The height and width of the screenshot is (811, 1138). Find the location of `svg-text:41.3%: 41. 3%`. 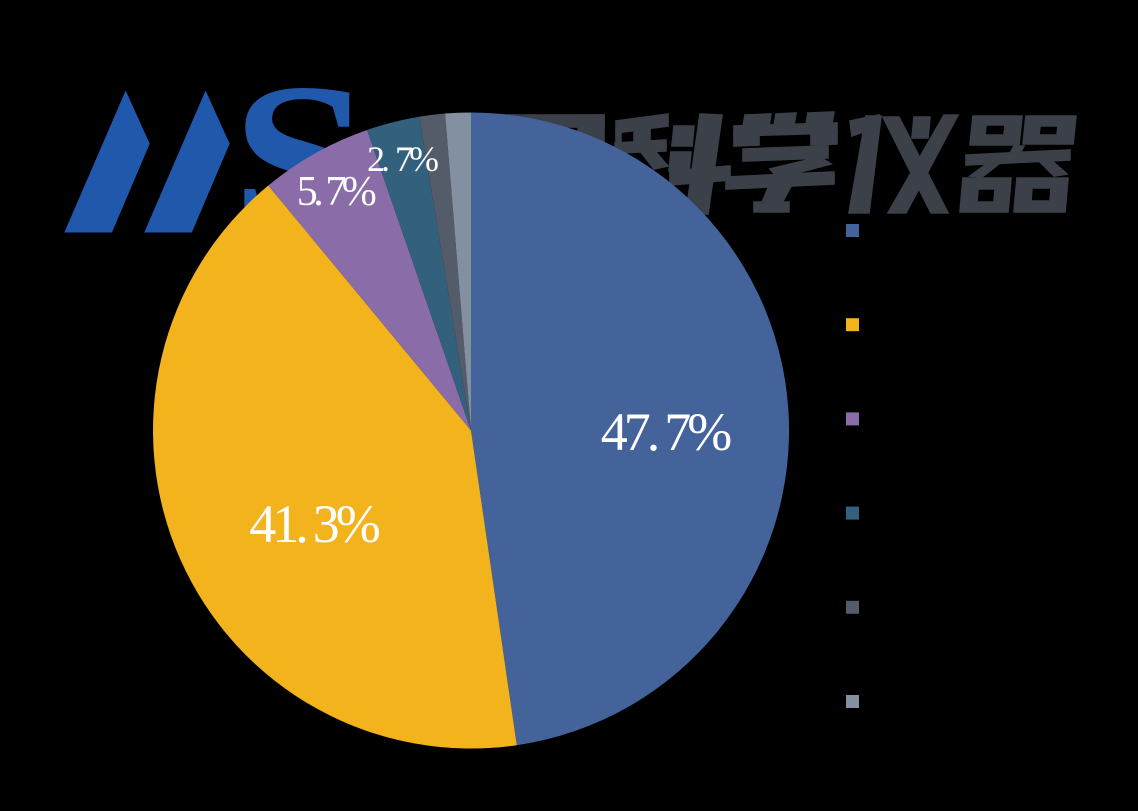

svg-text:41.3%: 41. 3% is located at coordinates (314, 524).